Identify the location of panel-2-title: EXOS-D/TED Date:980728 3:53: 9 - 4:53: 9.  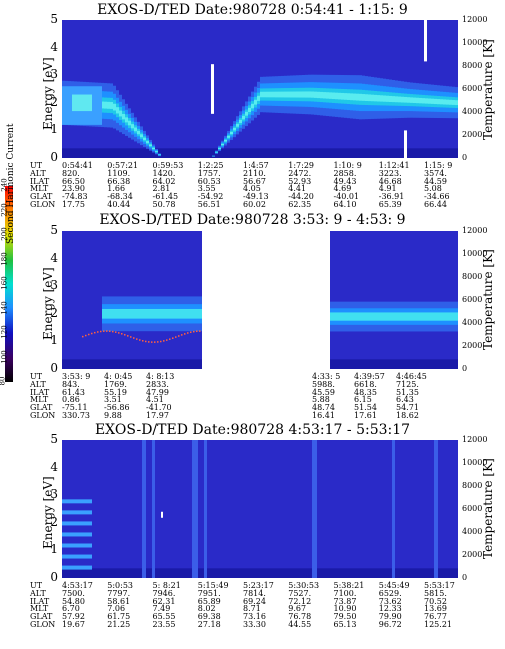
(252, 220).